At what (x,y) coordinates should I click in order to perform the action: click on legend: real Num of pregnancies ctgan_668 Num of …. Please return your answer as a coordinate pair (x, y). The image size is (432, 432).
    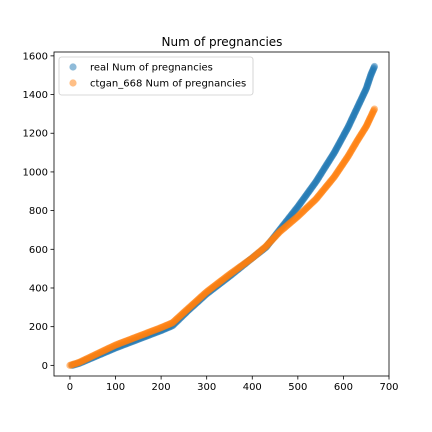
    Looking at the image, I should click on (156, 76).